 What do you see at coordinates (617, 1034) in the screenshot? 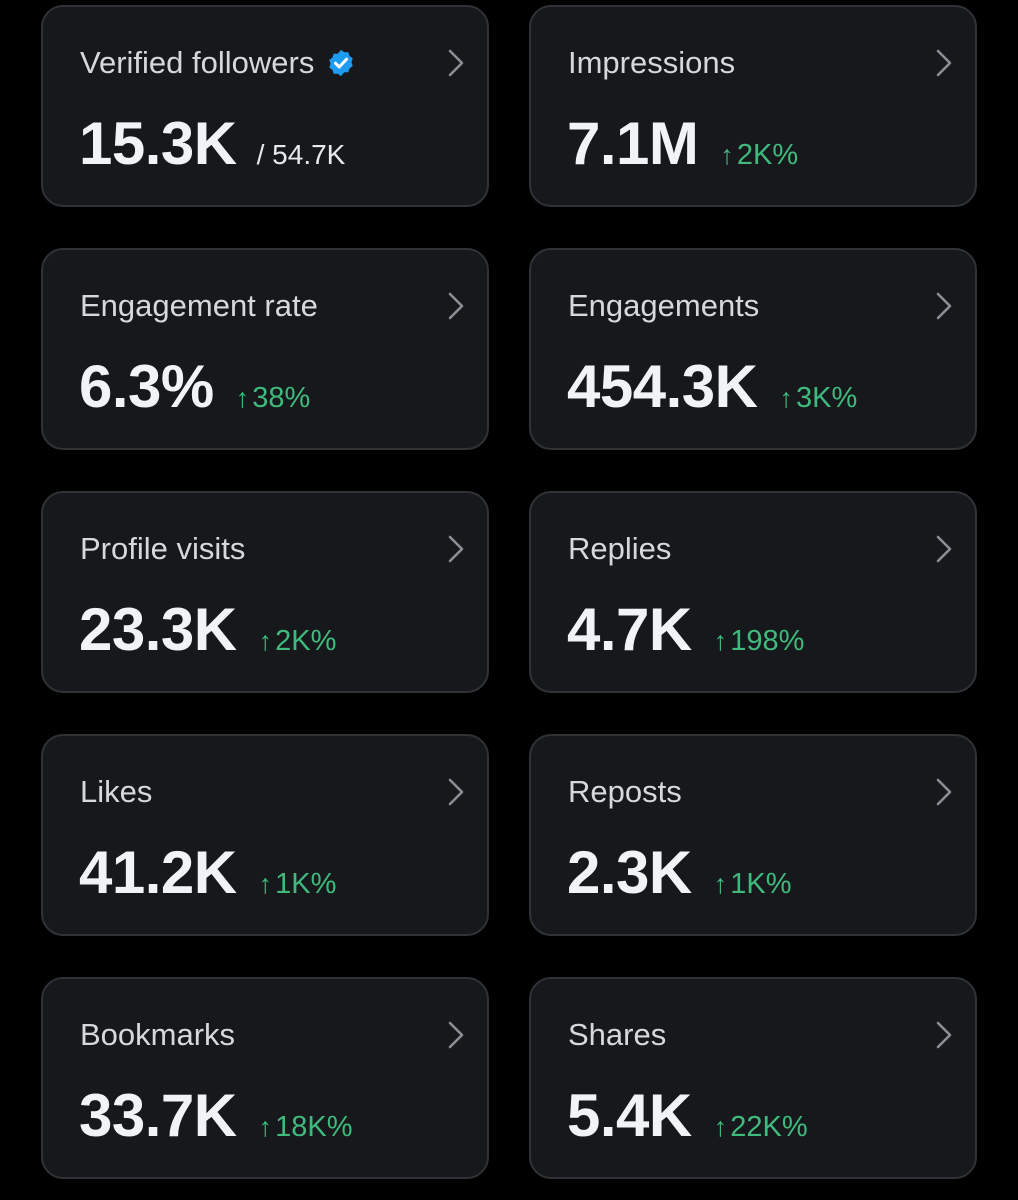
I see `card-title: Shares` at bounding box center [617, 1034].